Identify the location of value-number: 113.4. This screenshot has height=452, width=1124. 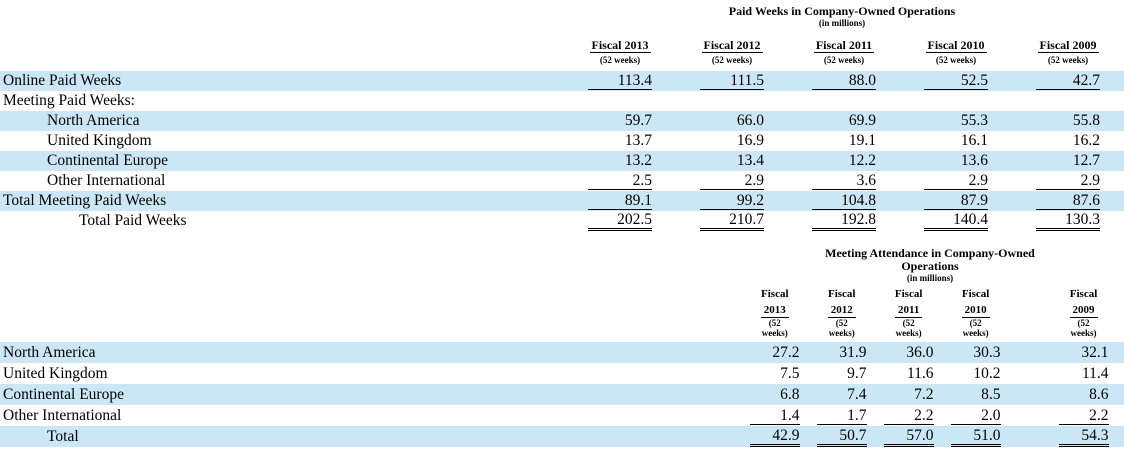
(620, 81).